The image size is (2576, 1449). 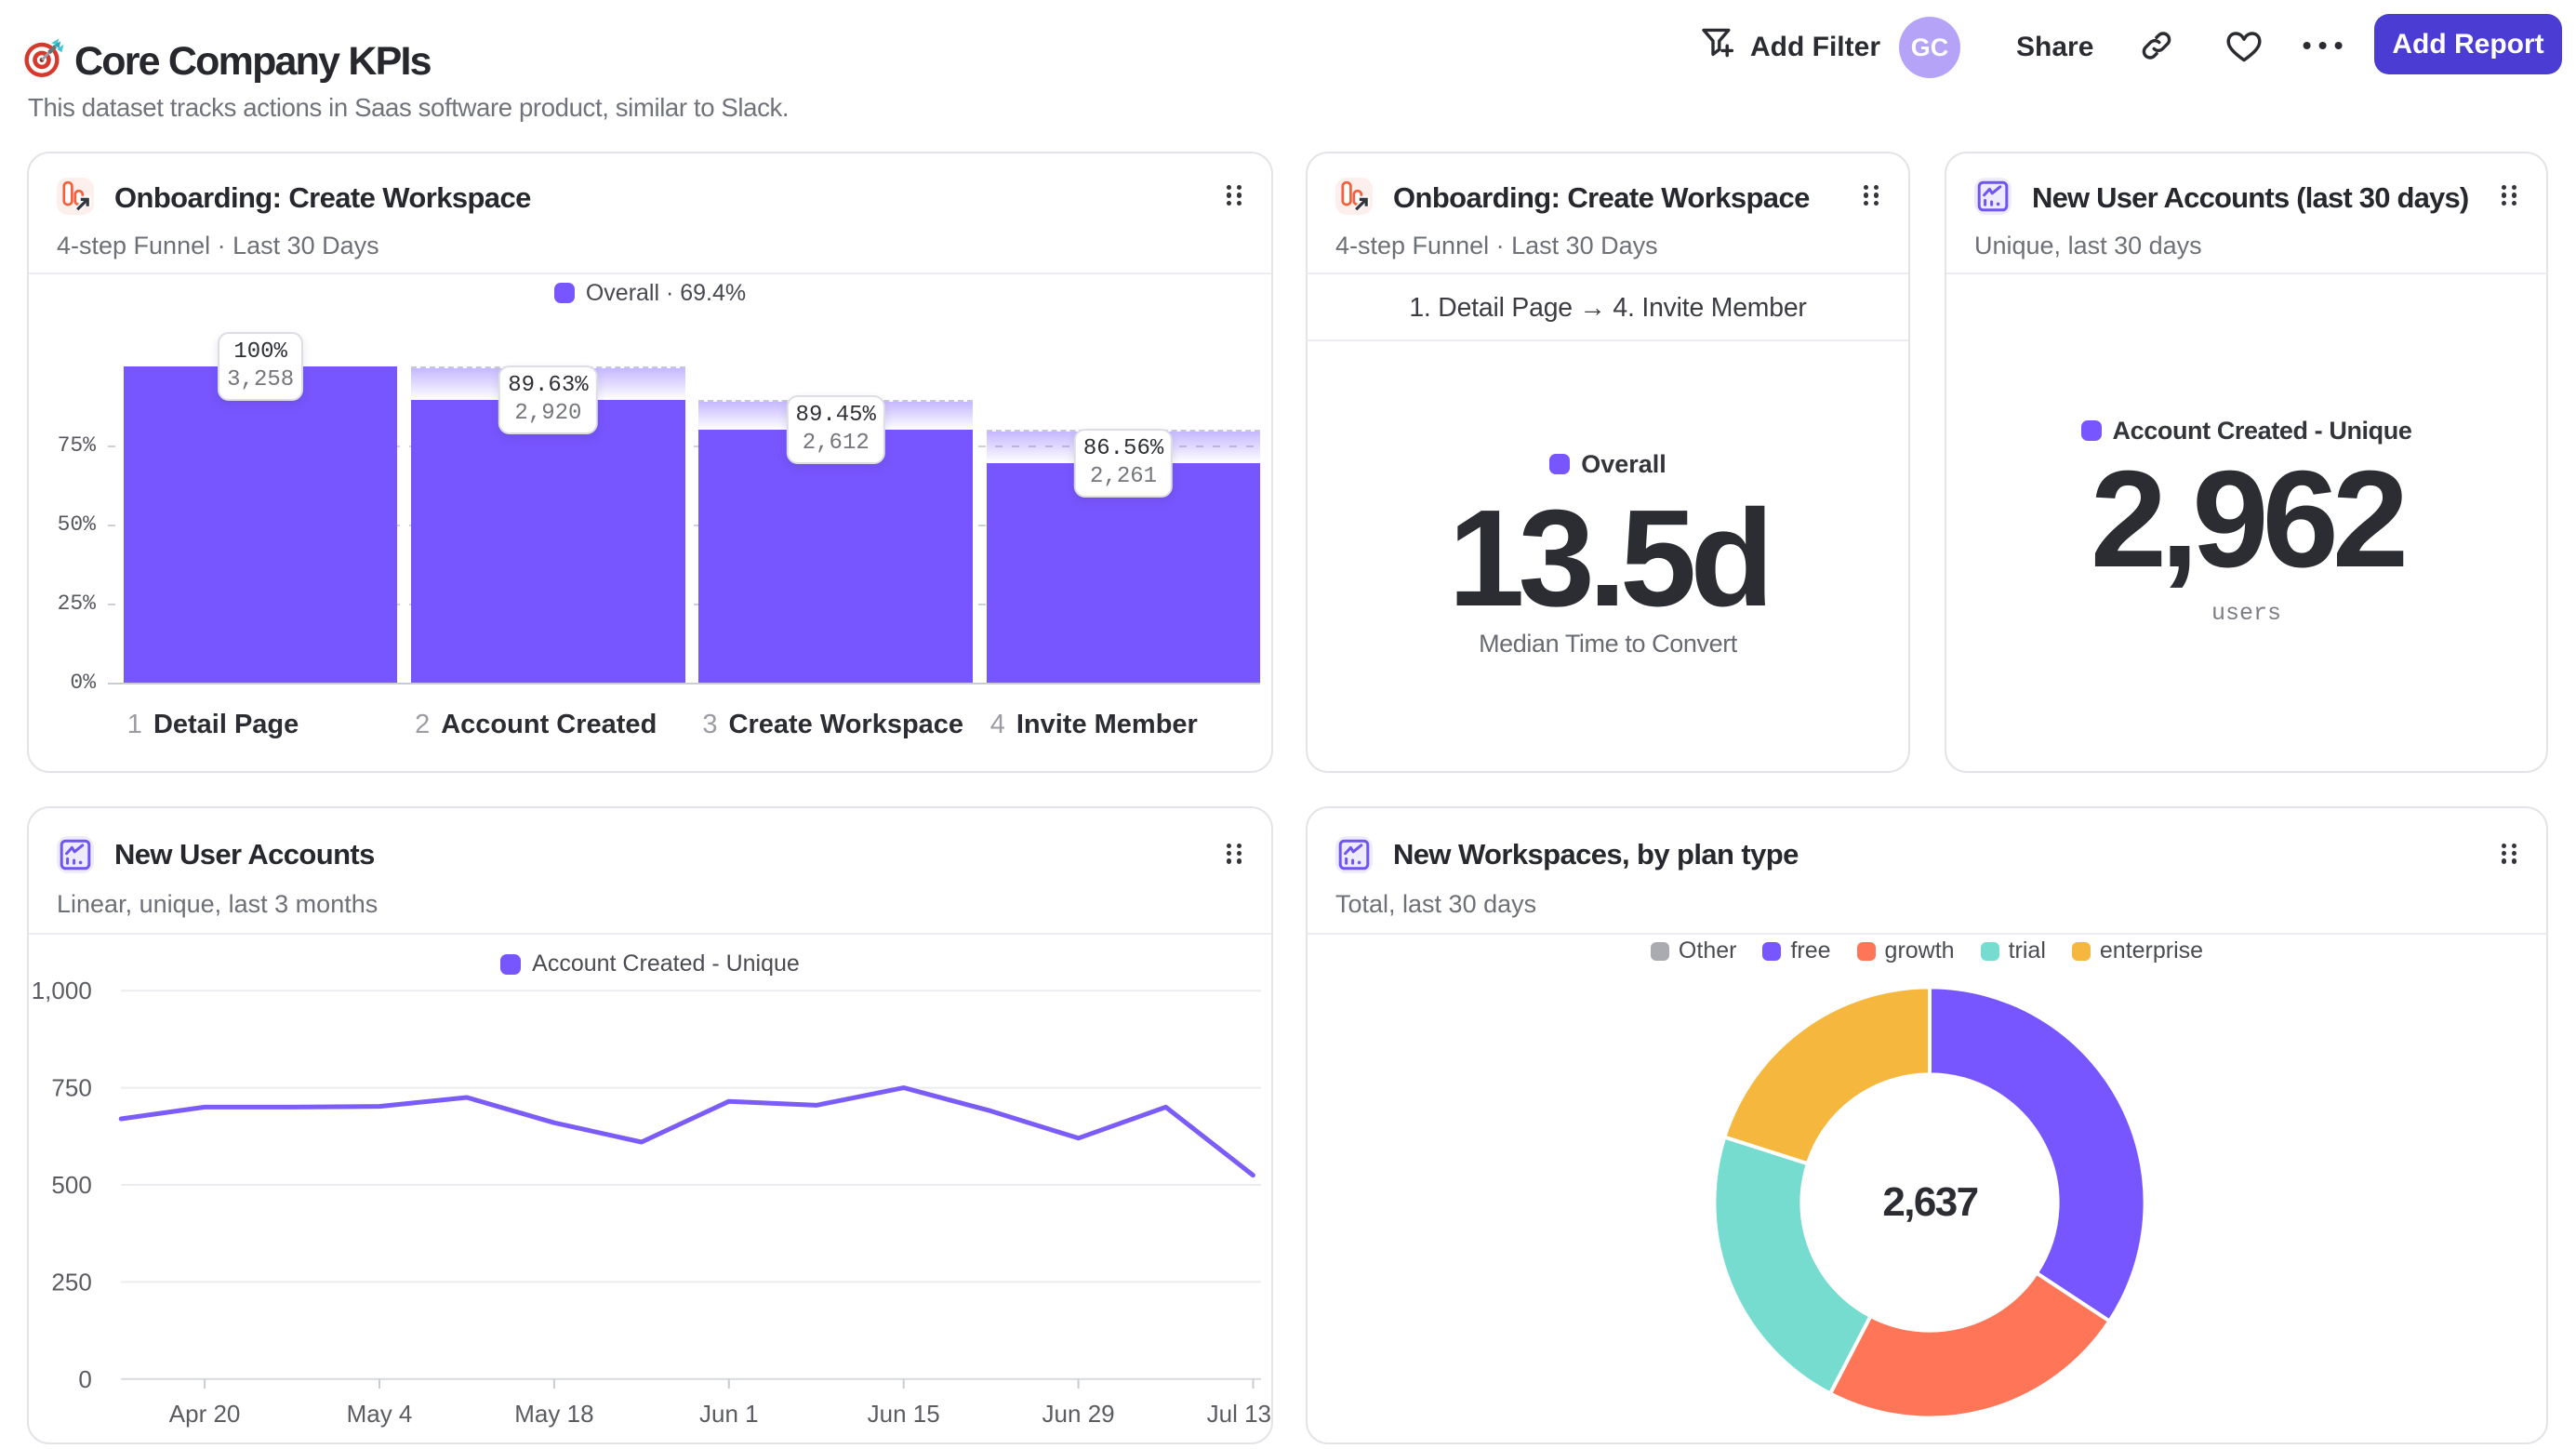 What do you see at coordinates (1239, 1414) in the screenshot?
I see `svg-text: Jul 13` at bounding box center [1239, 1414].